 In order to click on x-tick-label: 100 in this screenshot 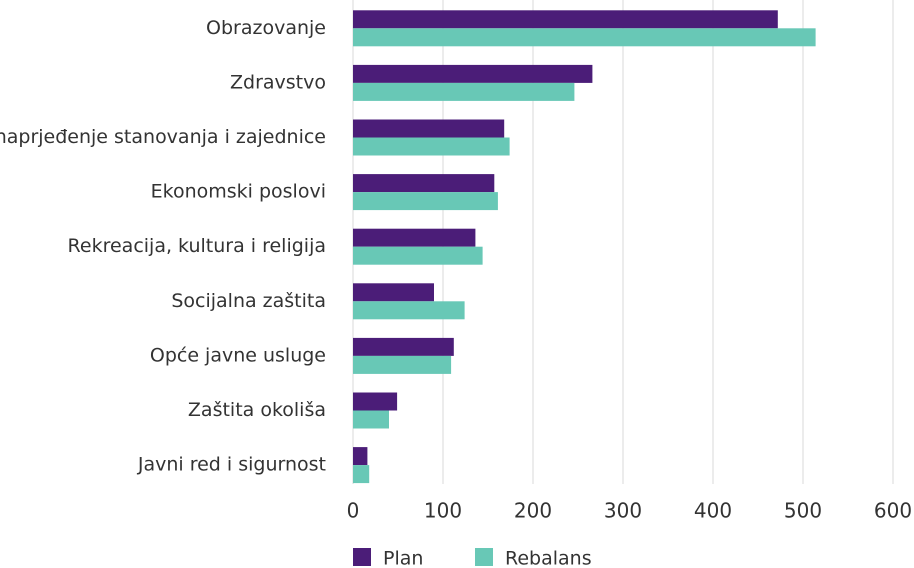, I will do `click(443, 511)`.